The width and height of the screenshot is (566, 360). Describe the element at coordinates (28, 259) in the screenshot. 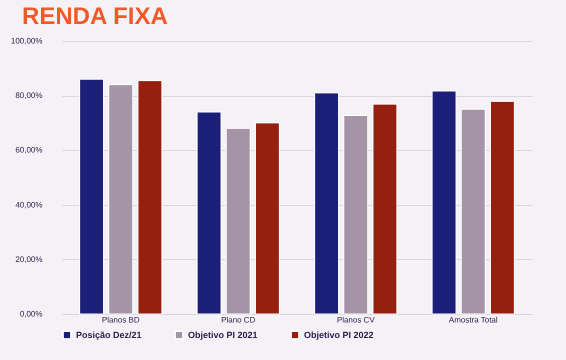

I see `y-tick-label: 20,00%` at that location.